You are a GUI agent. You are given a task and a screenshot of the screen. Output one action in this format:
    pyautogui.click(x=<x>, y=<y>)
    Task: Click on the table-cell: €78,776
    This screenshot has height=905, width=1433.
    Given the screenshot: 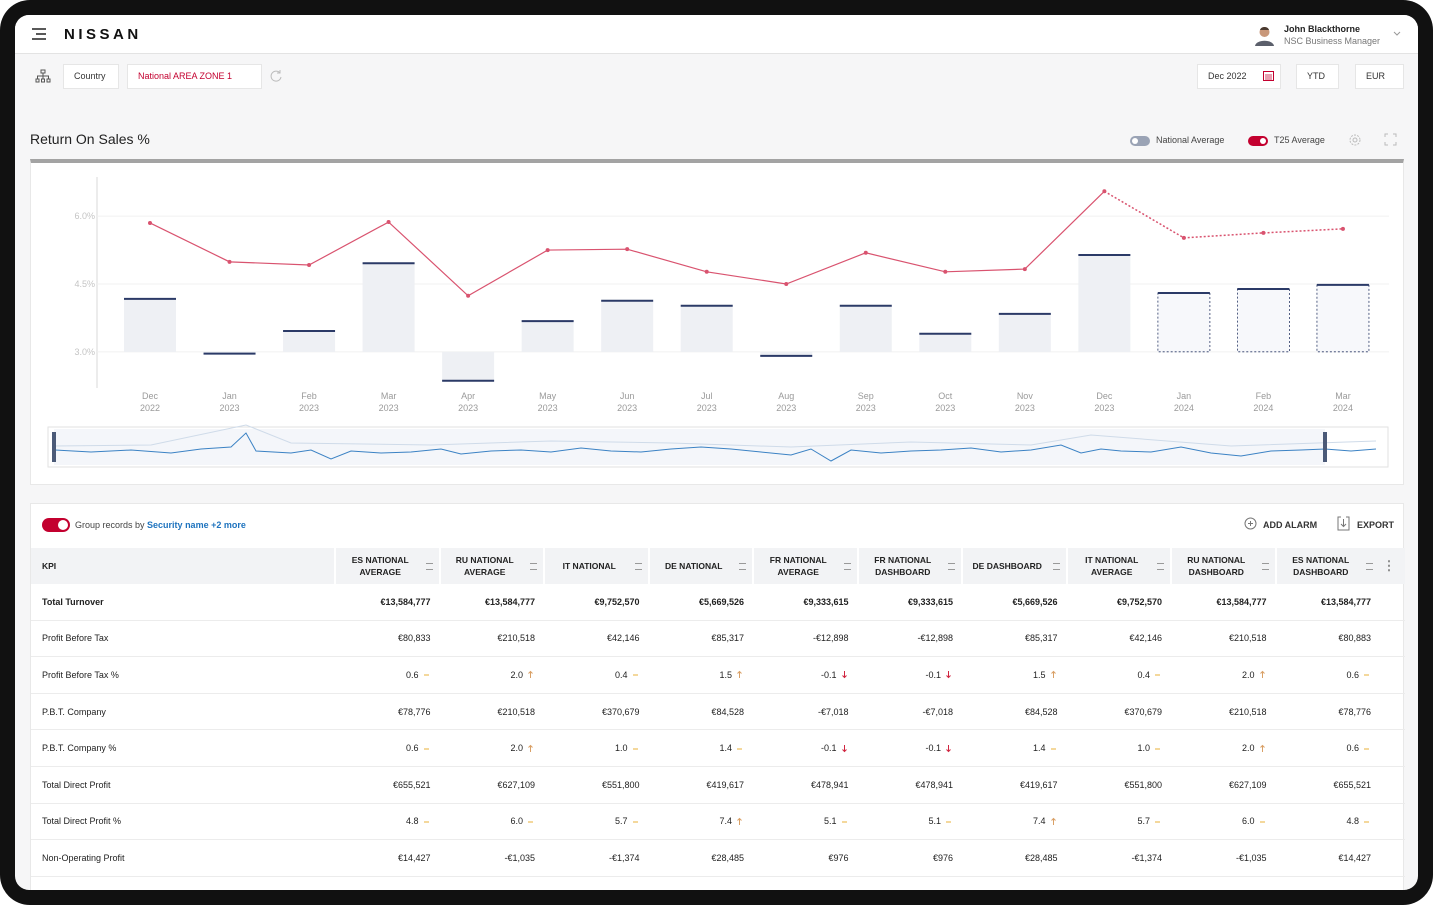 What is the action you would take?
    pyautogui.click(x=386, y=712)
    